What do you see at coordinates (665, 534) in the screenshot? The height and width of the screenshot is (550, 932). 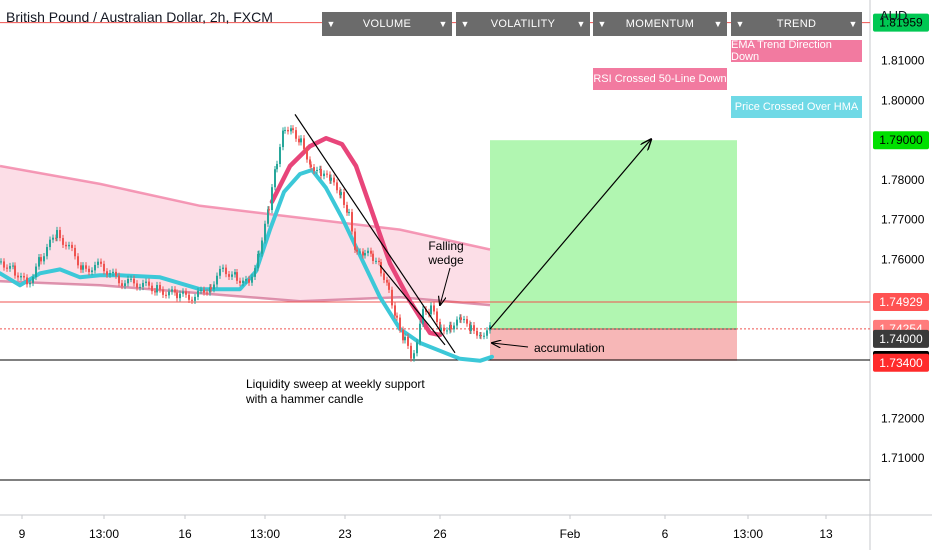 I see `x-tick-label: 6` at bounding box center [665, 534].